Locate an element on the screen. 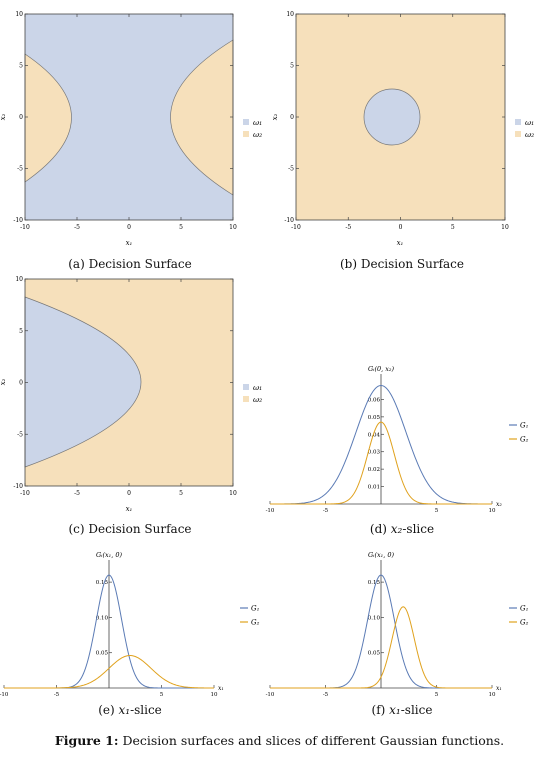  caption-a: (a) Decision Surface is located at coordinates (130, 264).